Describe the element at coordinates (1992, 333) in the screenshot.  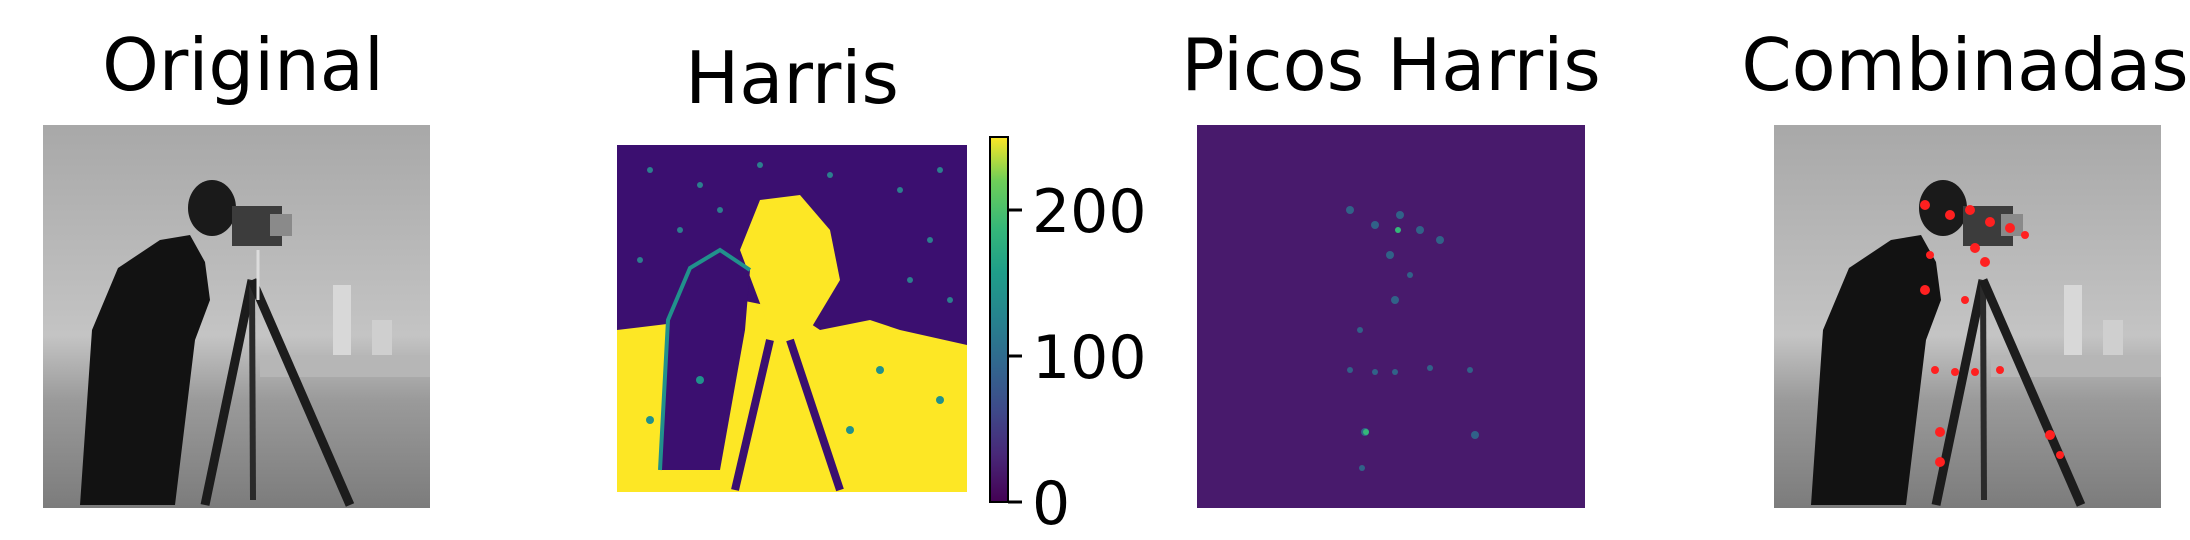
I see `harris-peak-markers` at that location.